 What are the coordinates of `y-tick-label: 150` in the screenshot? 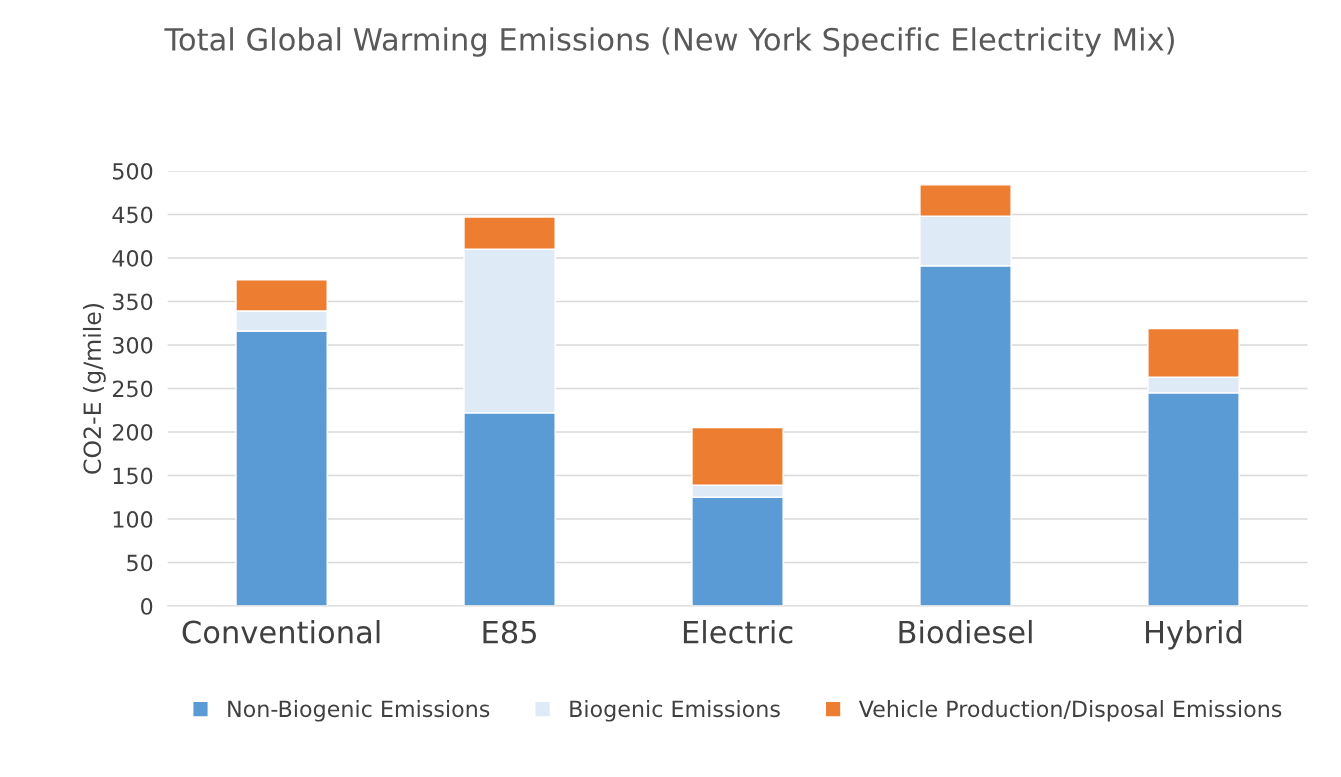 It's located at (133, 476).